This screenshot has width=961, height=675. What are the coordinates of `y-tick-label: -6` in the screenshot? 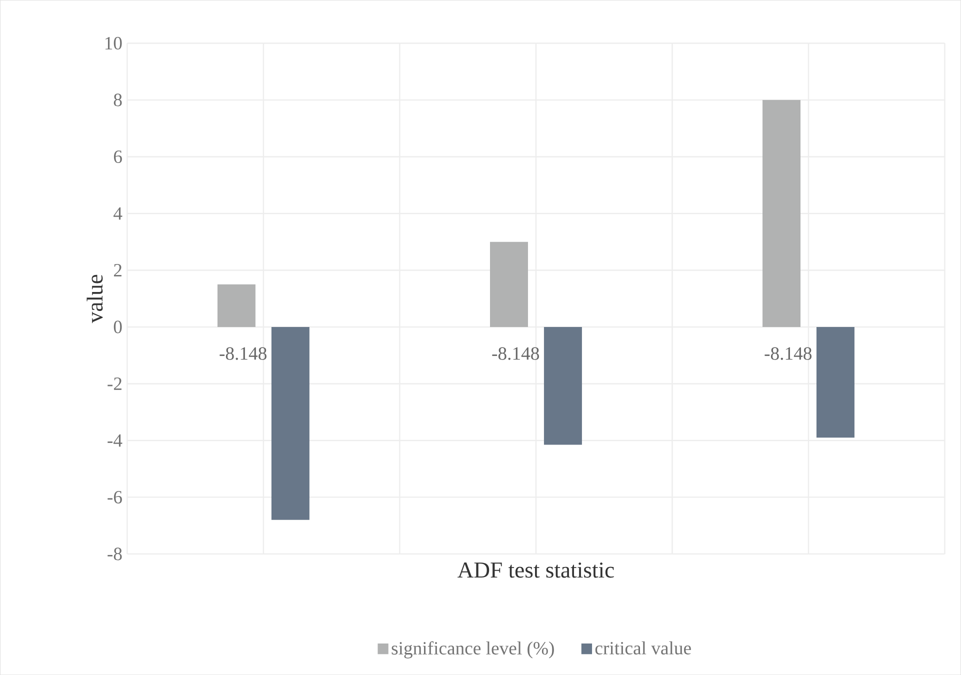 It's located at (115, 497).